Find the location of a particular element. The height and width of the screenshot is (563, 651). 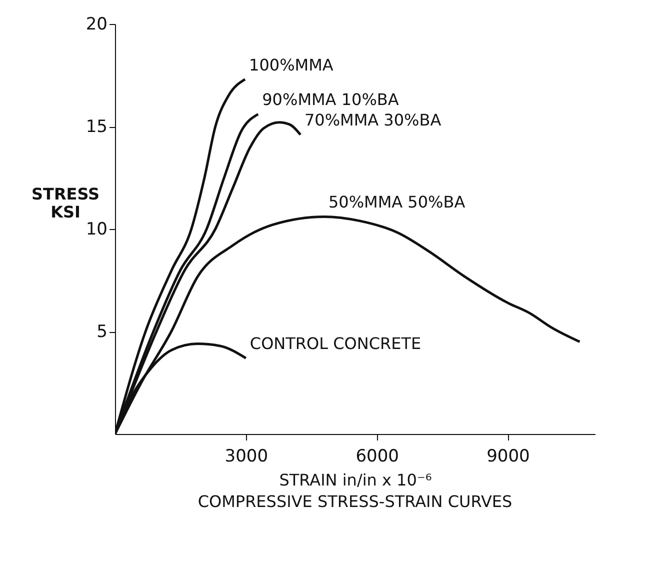

x-axis-title: STRAIN in/in x 10⁻⁶ is located at coordinates (355, 480).